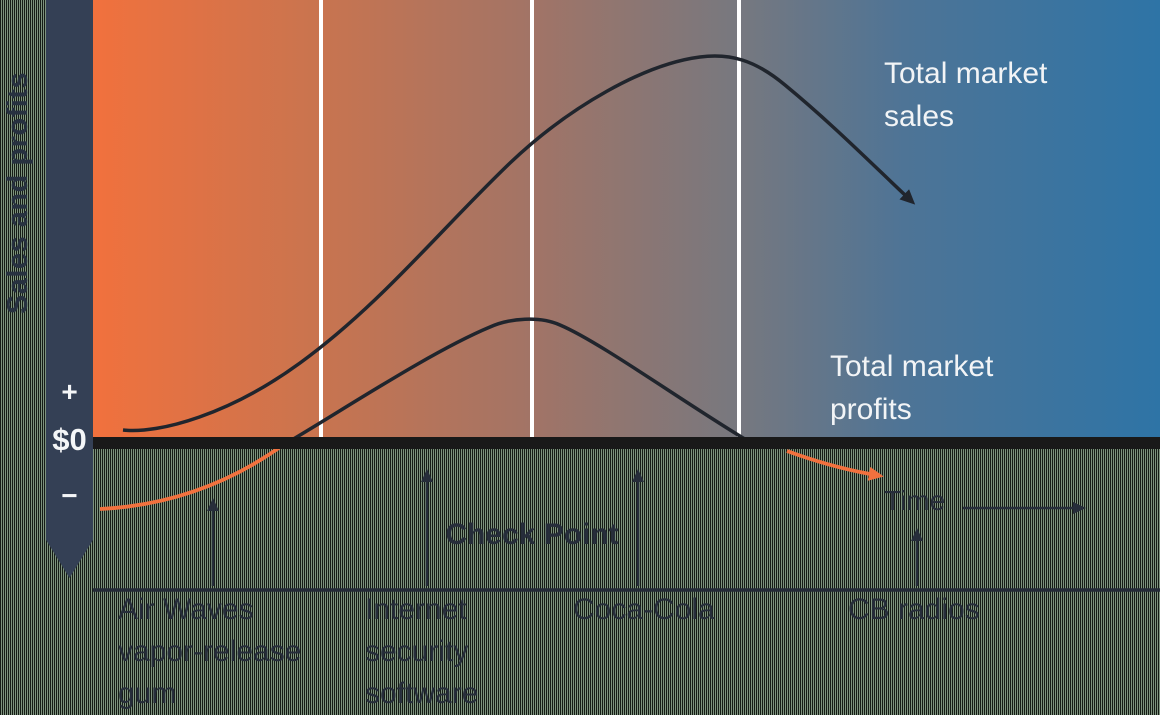  Describe the element at coordinates (422, 651) in the screenshot. I see `product-label-internet-security: Internet security software` at that location.